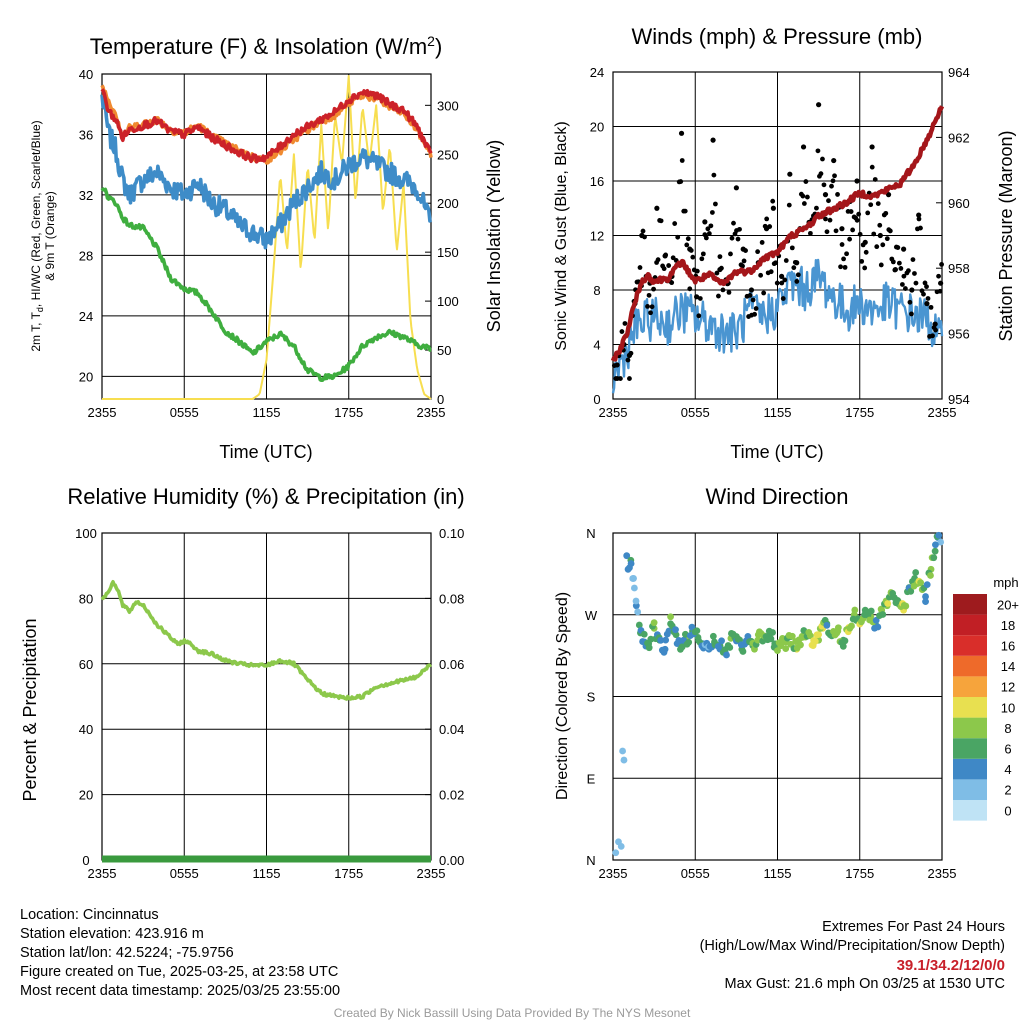  I want to click on extremes-title: Extremes For Past 24 Hours, so click(913, 927).